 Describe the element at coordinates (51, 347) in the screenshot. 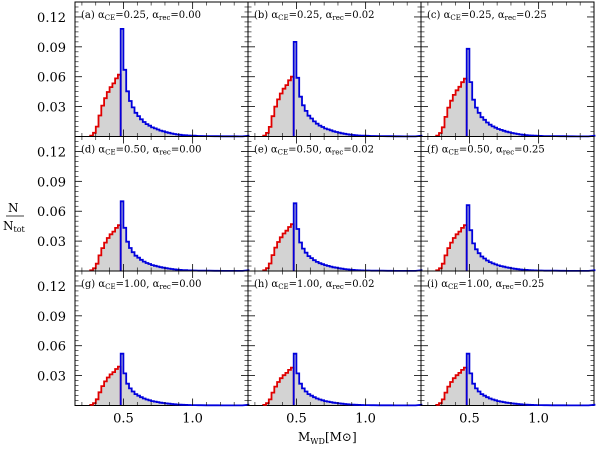

I see `y-tick-label: 0.06` at that location.